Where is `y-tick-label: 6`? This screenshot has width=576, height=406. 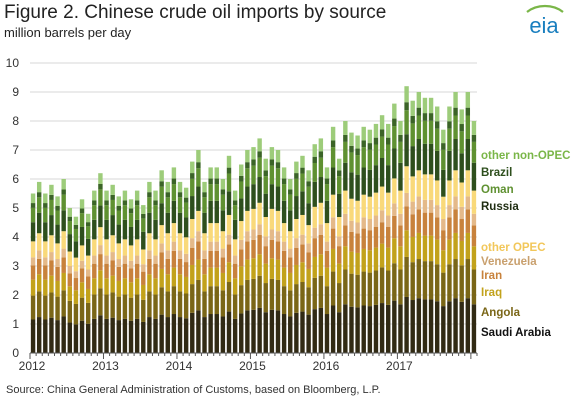 y-tick-label: 6 is located at coordinates (15, 179).